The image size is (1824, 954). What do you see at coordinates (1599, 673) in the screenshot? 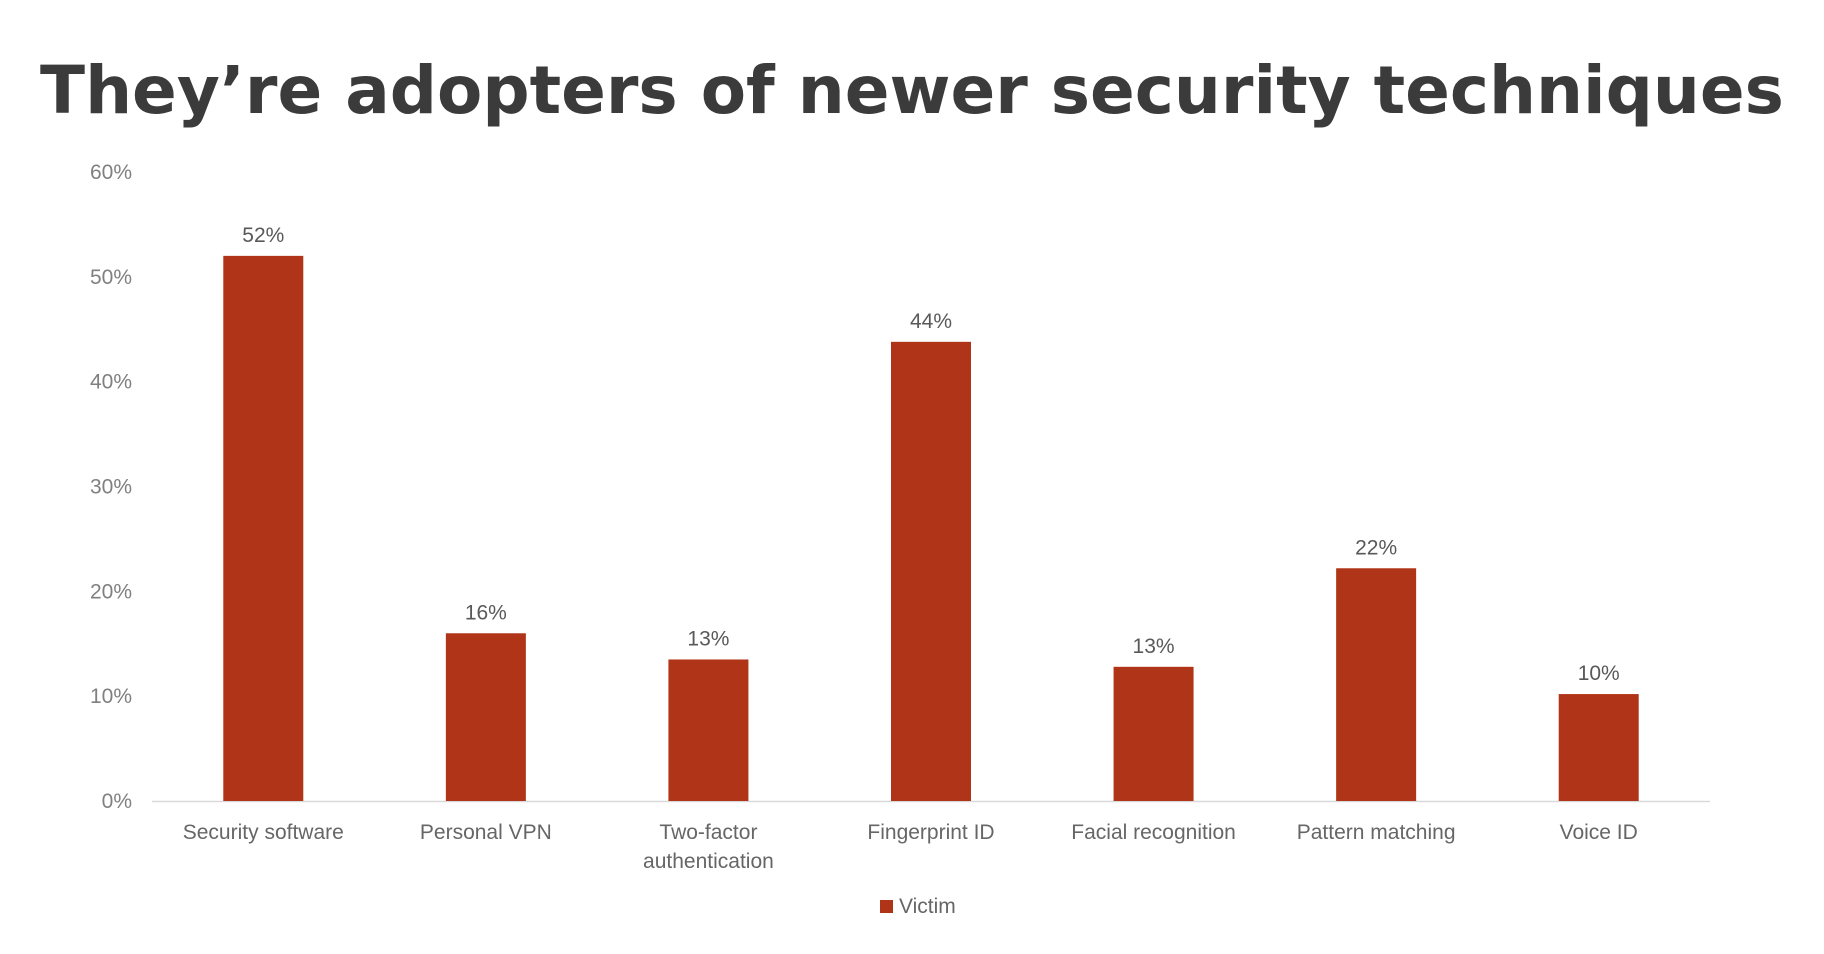
I see `data-label: 10%` at bounding box center [1599, 673].